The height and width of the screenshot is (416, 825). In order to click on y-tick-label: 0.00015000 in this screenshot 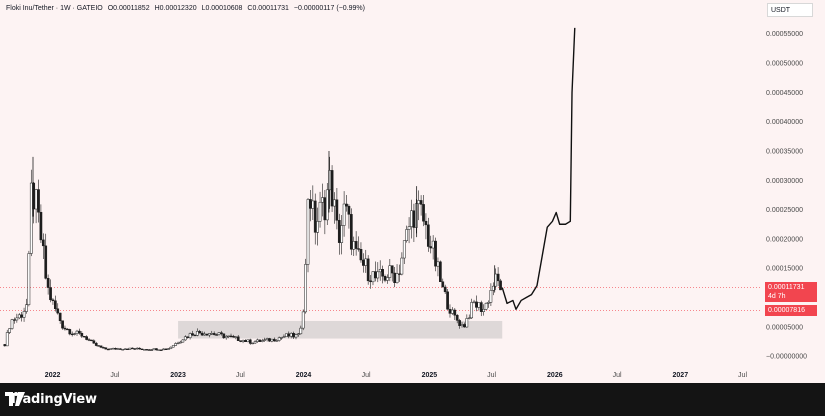, I will do `click(784, 269)`.